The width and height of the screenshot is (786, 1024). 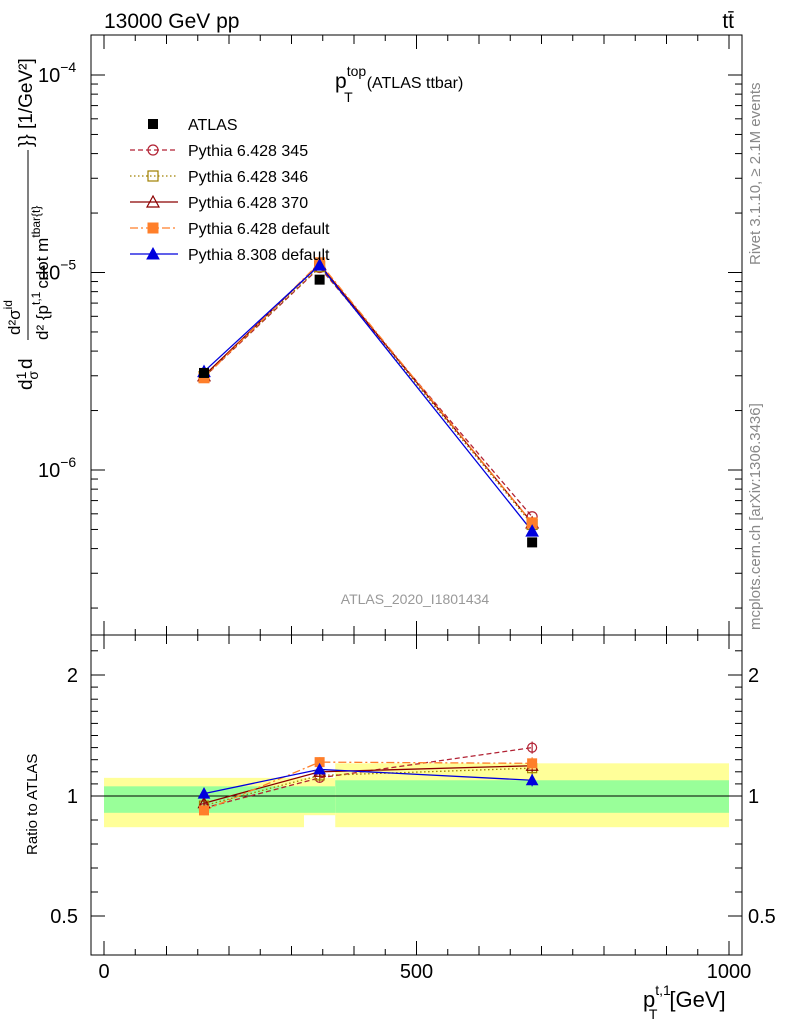 What do you see at coordinates (57, 468) in the screenshot?
I see `y-tick-label: 10⁻⁶` at bounding box center [57, 468].